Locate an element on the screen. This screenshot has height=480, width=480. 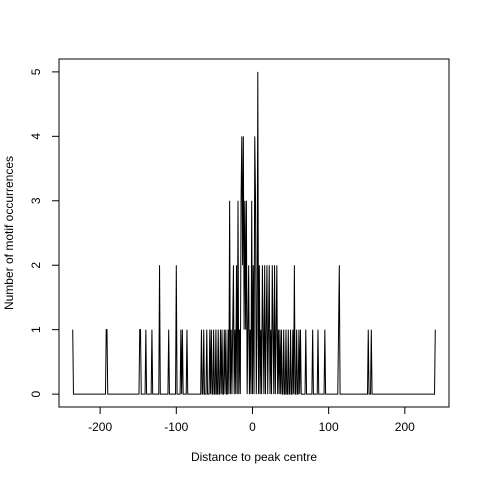
x-tick-label: 100 is located at coordinates (329, 427).